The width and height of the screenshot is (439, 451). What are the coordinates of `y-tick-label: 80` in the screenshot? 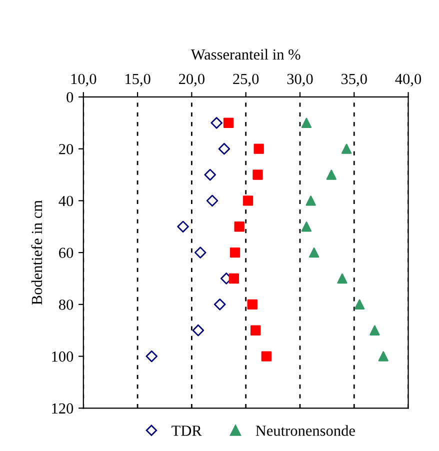 It's located at (66, 305).